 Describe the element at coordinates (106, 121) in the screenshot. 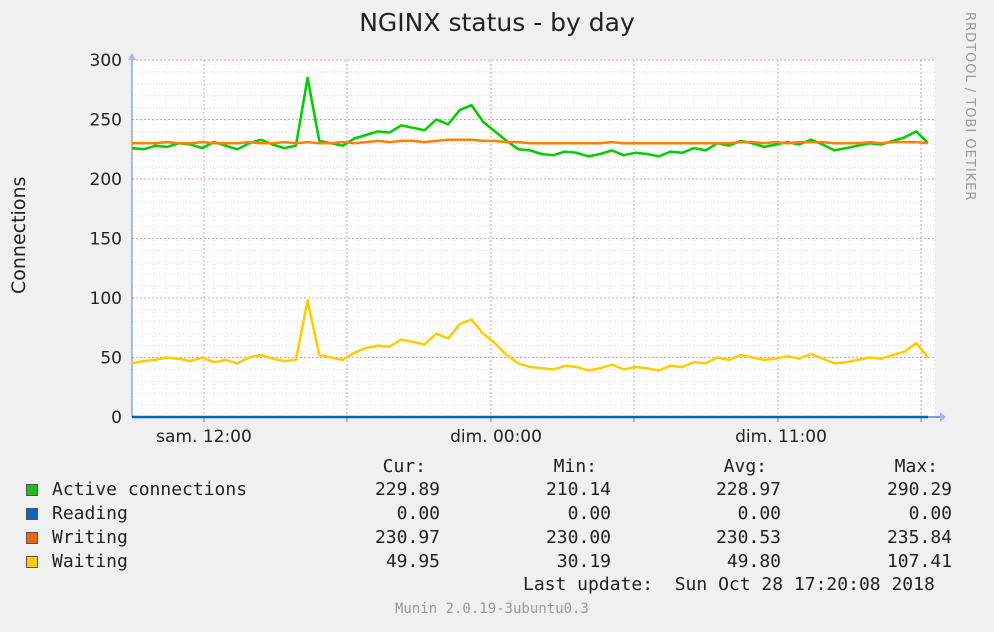

I see `y-tick-label: 250` at that location.